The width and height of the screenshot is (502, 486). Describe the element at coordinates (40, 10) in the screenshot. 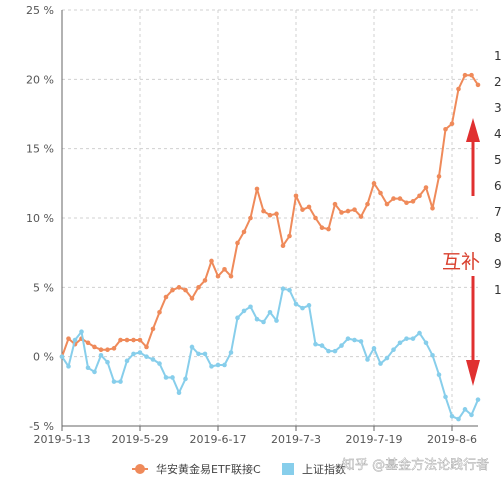

I see `y-tick-label: 25 %` at that location.